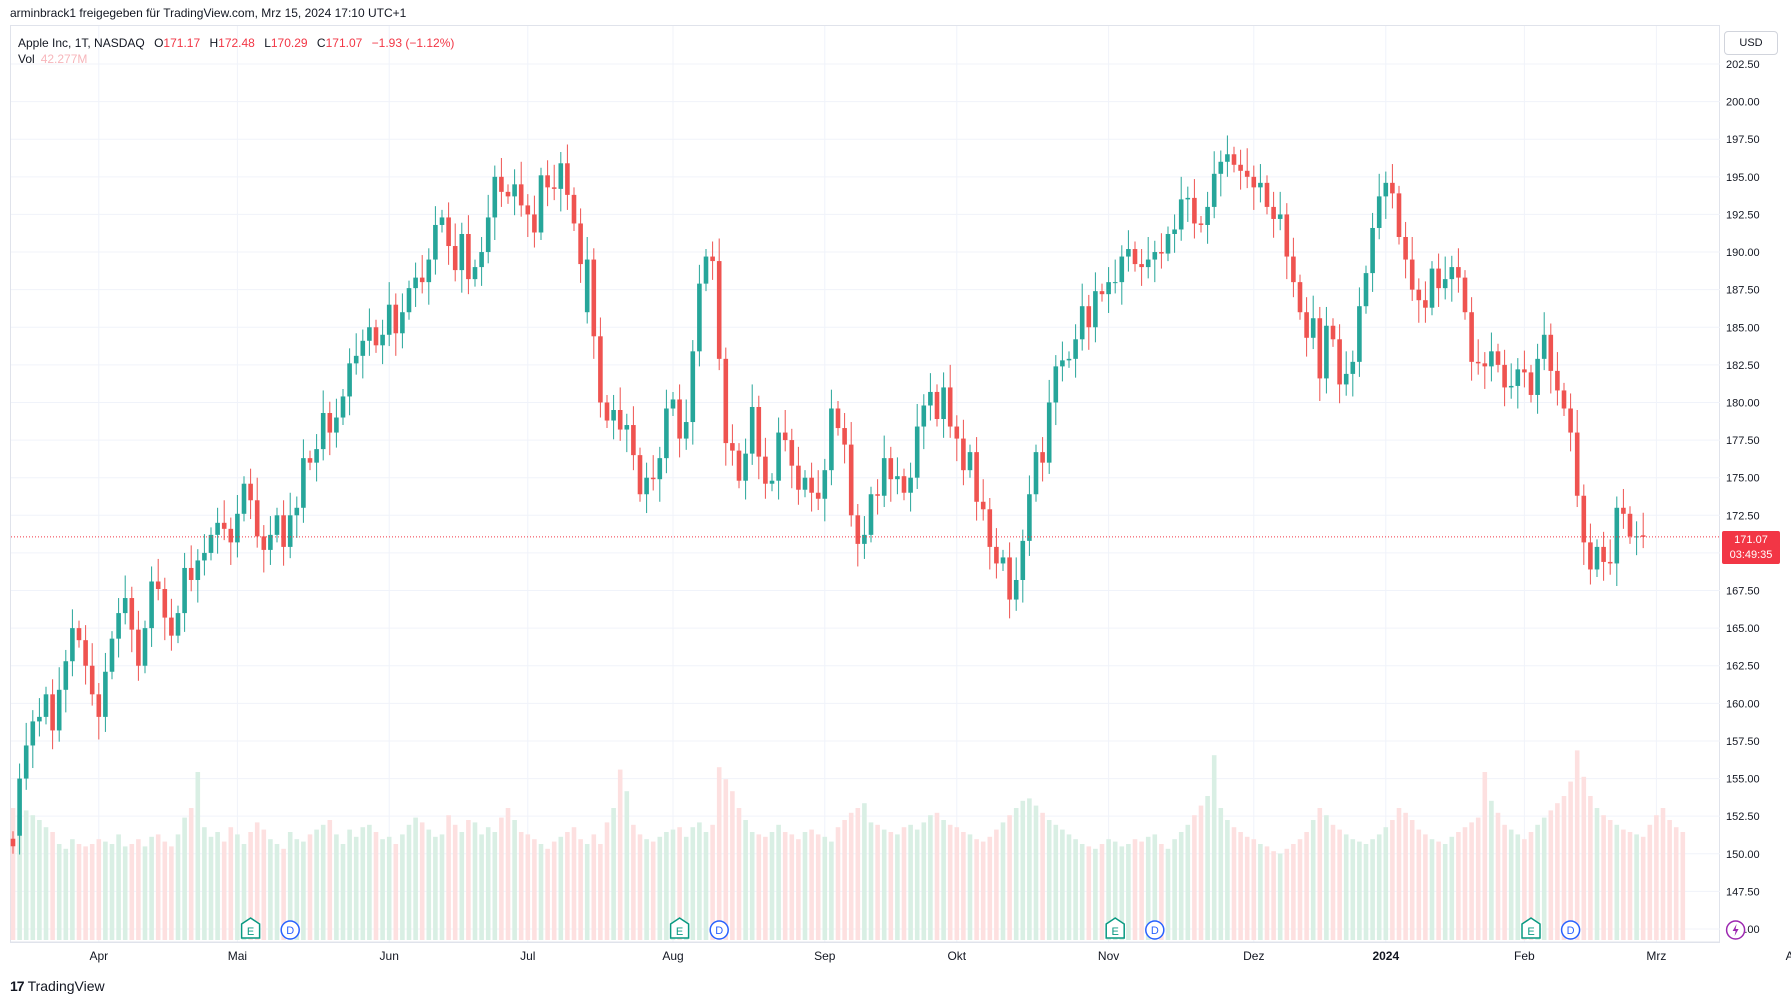 Image resolution: width=1791 pixels, height=1004 pixels. What do you see at coordinates (57, 986) in the screenshot?
I see `tradingview-brand: 17 TradingView` at bounding box center [57, 986].